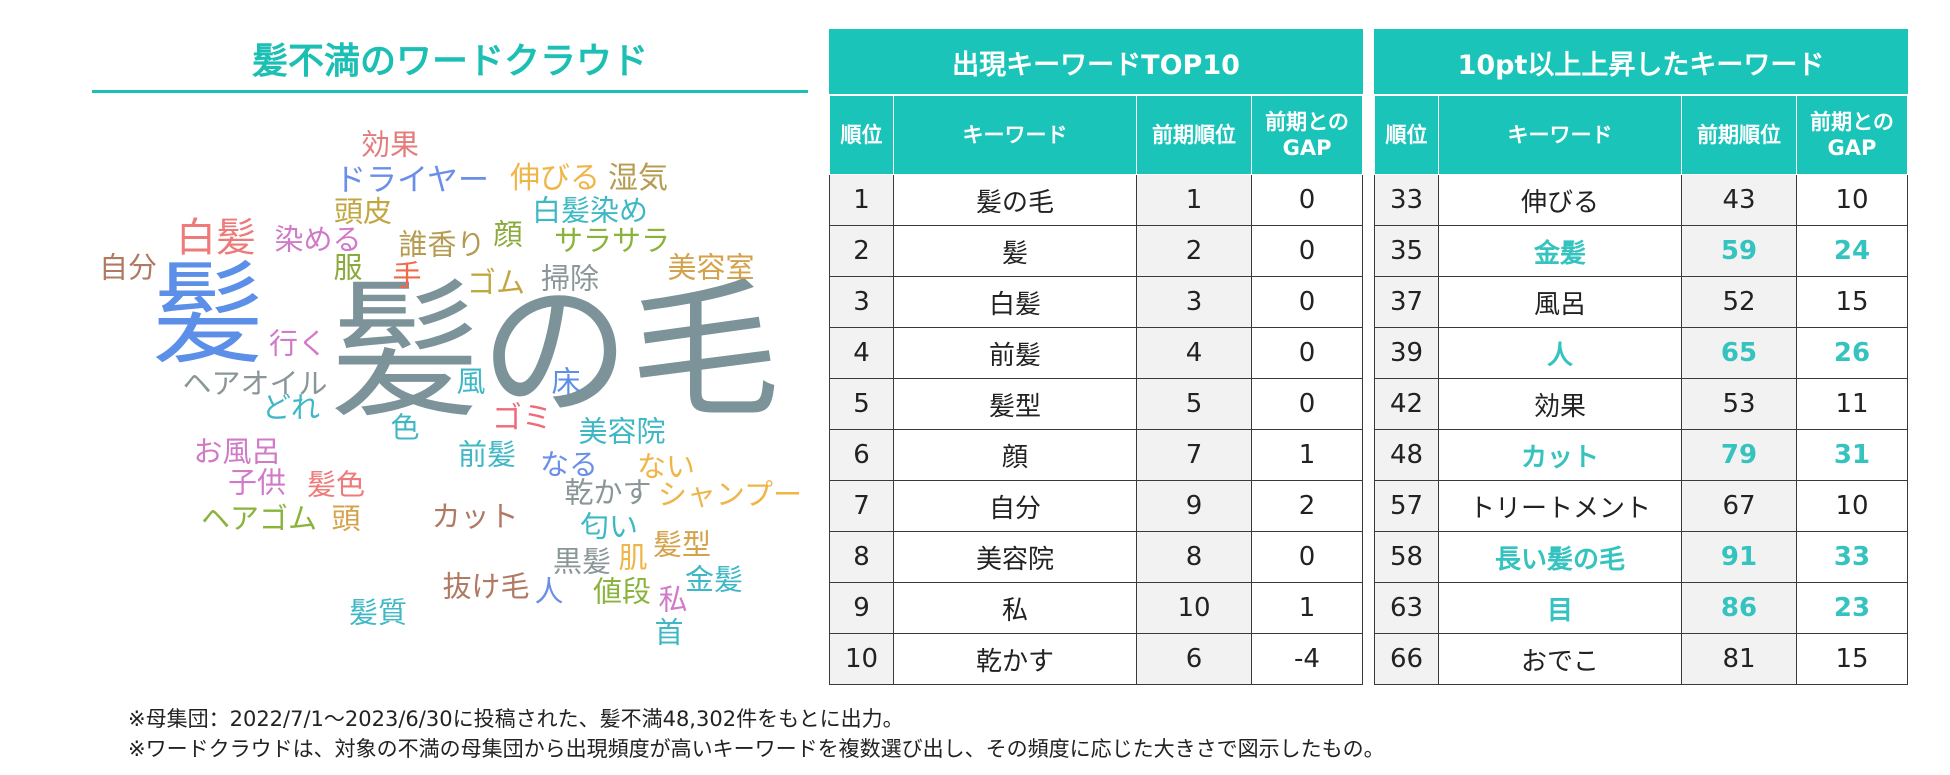 This screenshot has width=1950, height=775. What do you see at coordinates (1406, 251) in the screenshot?
I see `rank-cell: 35` at bounding box center [1406, 251].